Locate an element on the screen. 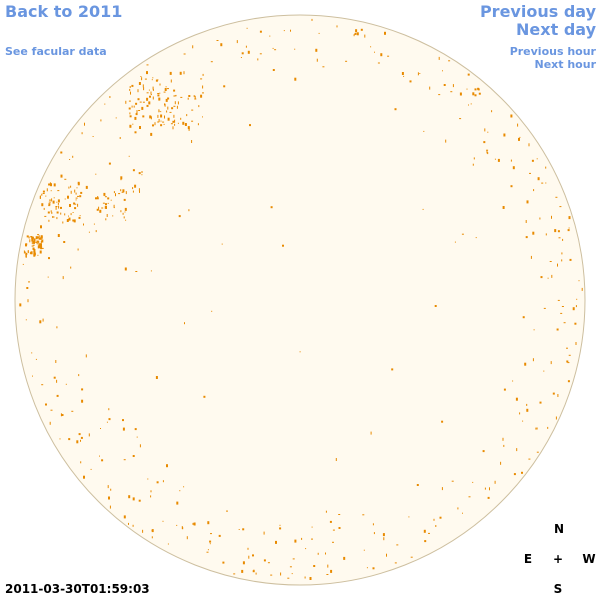  facular-link: See facular data is located at coordinates (56, 51).